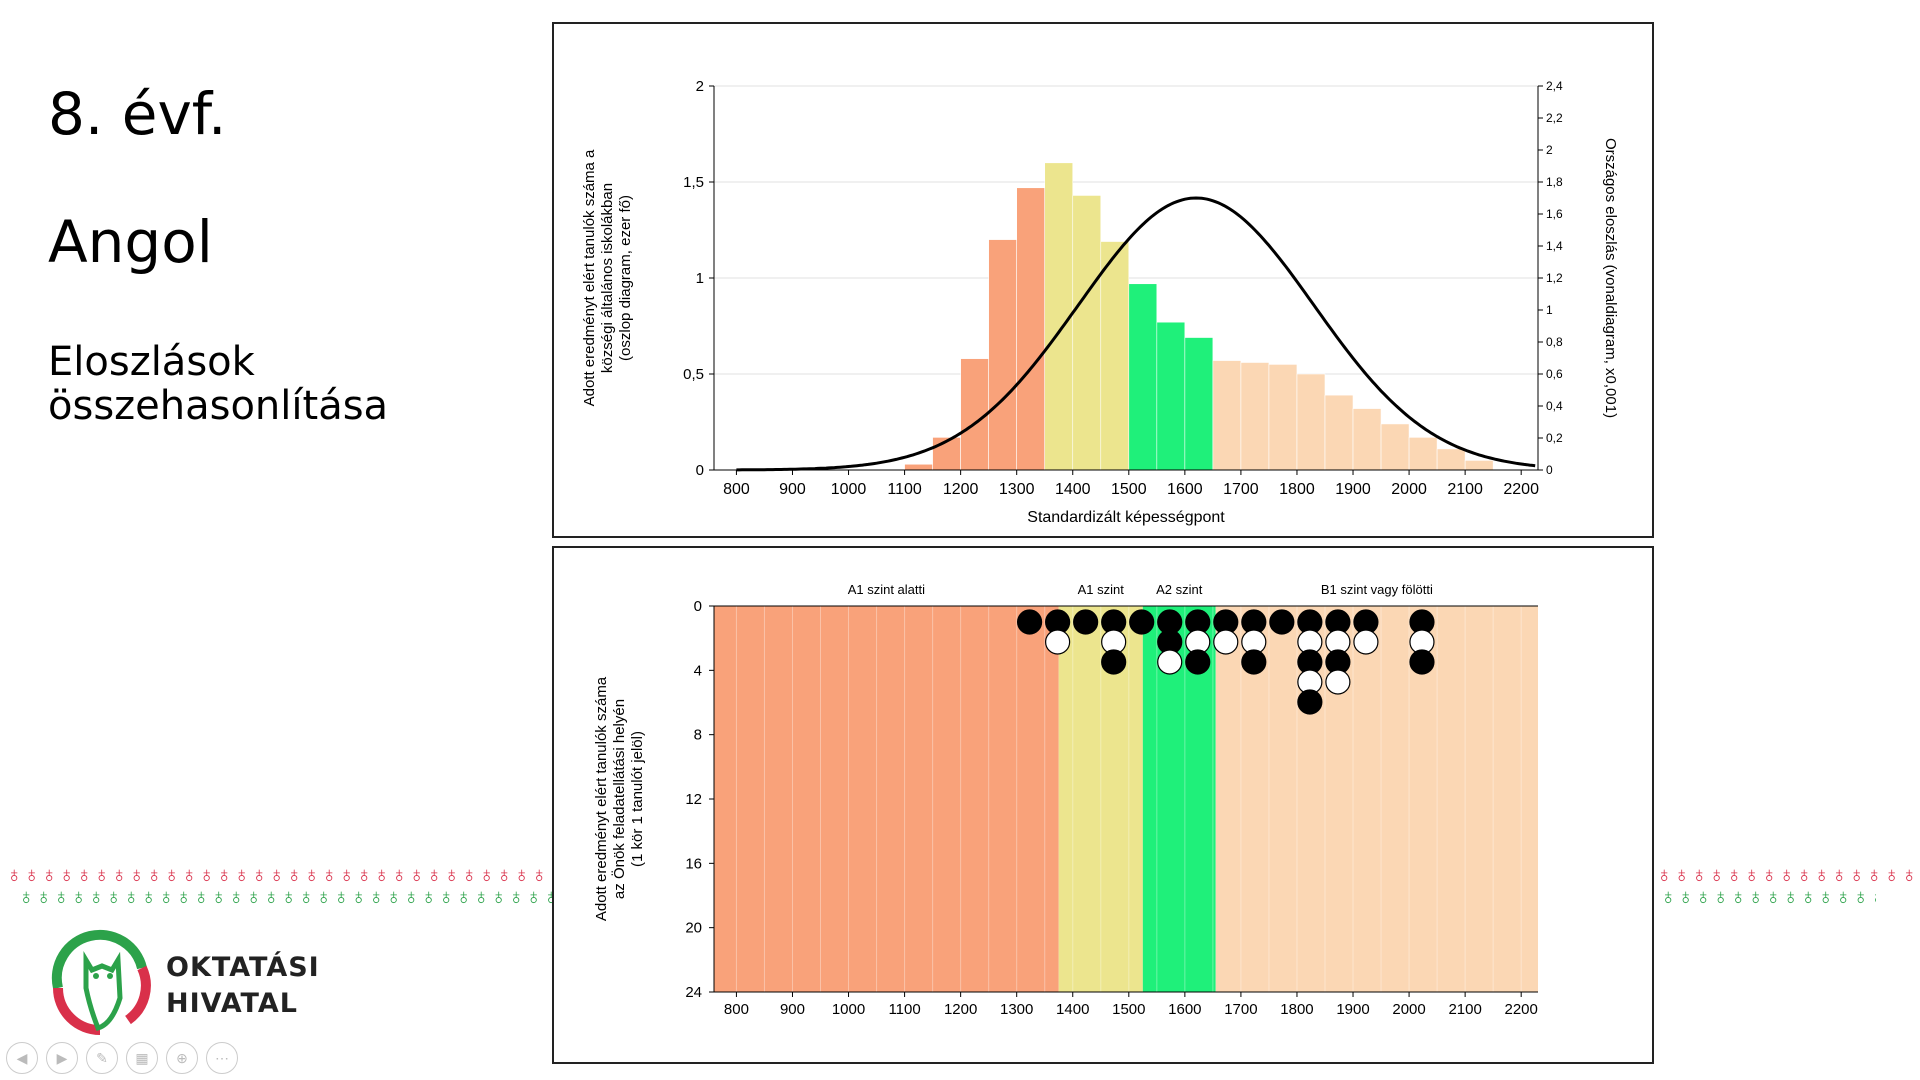  I want to click on presentation-controls: ◀ ▶ ✎ ▦ ⊕ ⋯, so click(122, 1059).